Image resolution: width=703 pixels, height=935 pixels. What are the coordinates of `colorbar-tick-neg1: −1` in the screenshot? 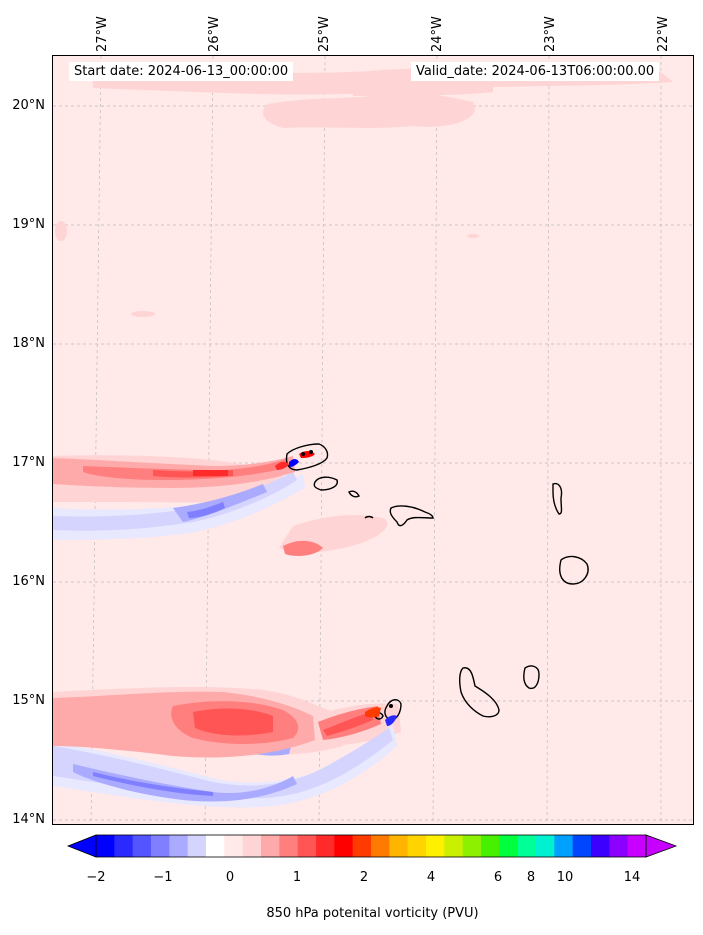 It's located at (163, 877).